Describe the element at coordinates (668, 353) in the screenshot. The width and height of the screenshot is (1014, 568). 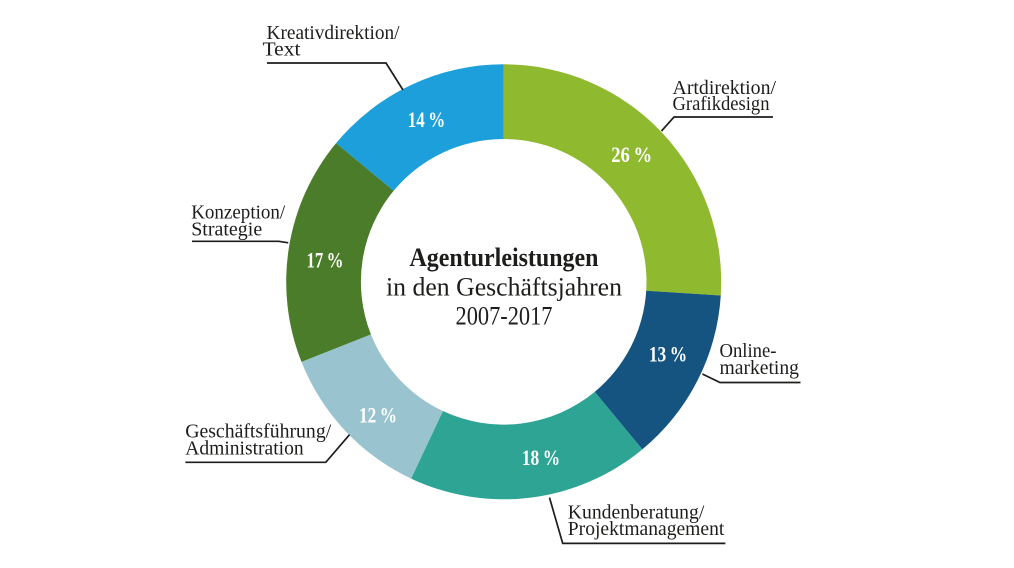
I see `svg-text: 13 %` at that location.